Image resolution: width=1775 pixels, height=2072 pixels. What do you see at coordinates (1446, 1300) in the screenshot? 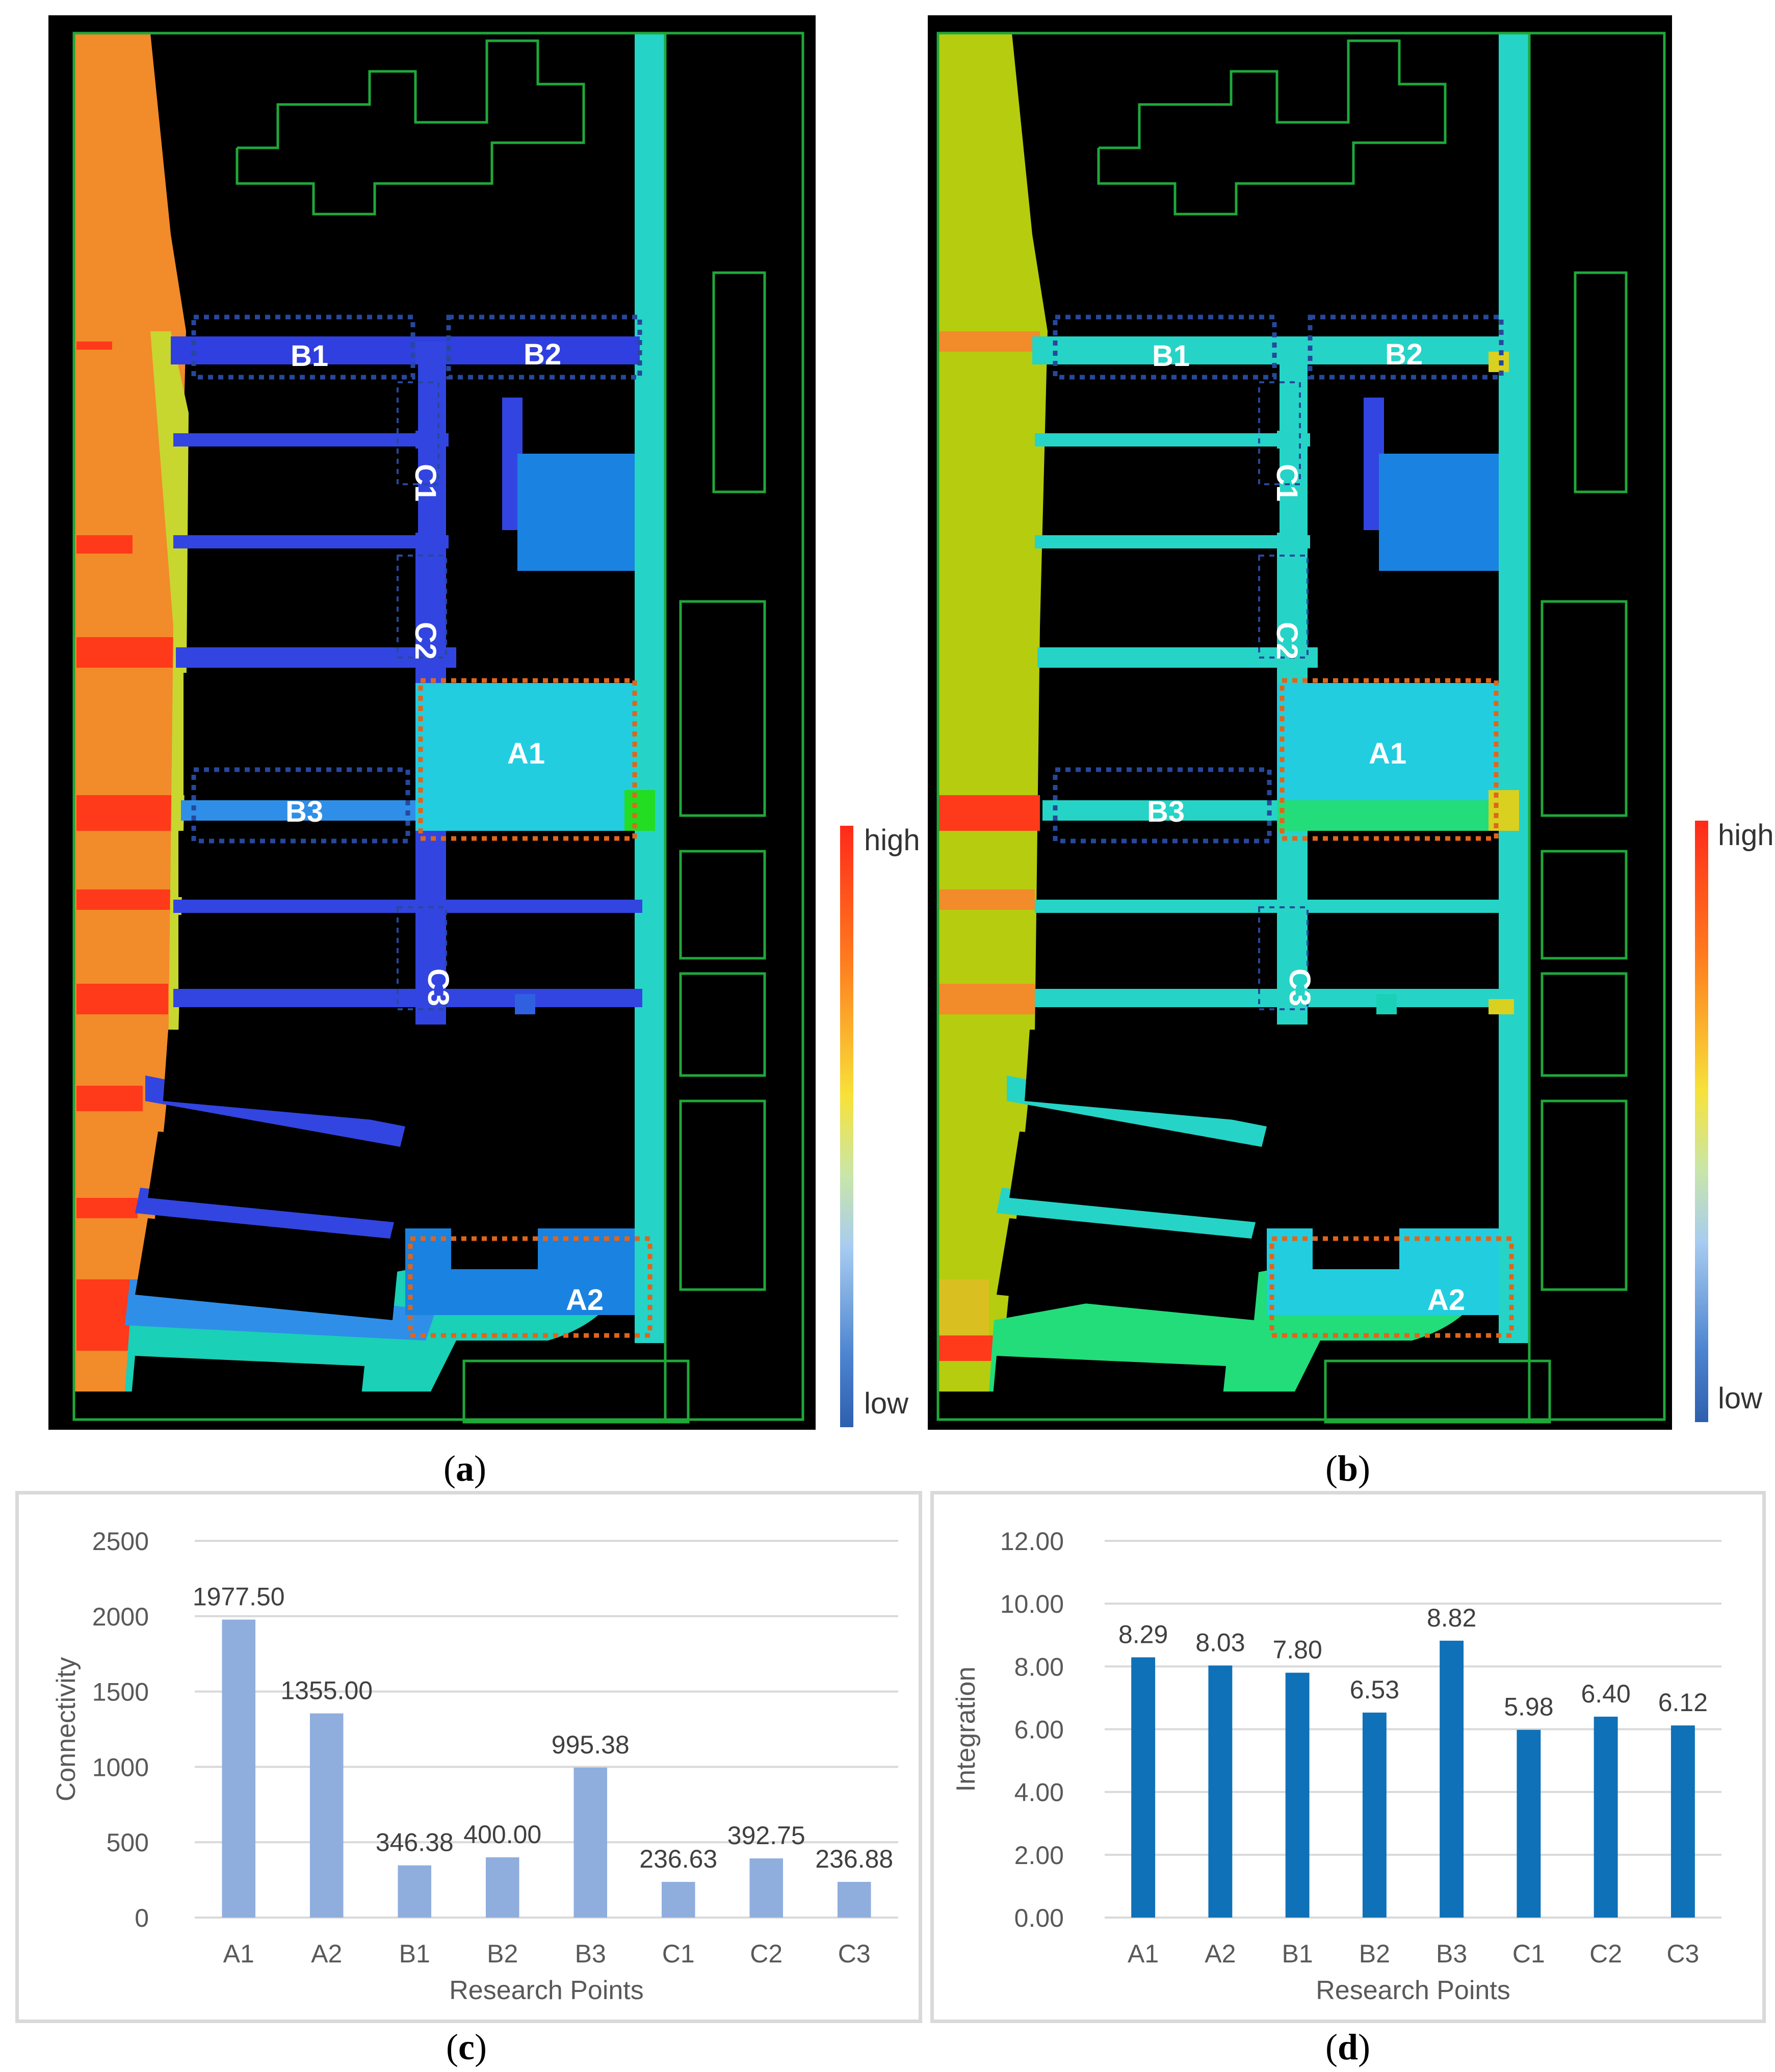
I see `map-b-label-a2: A2` at bounding box center [1446, 1300].